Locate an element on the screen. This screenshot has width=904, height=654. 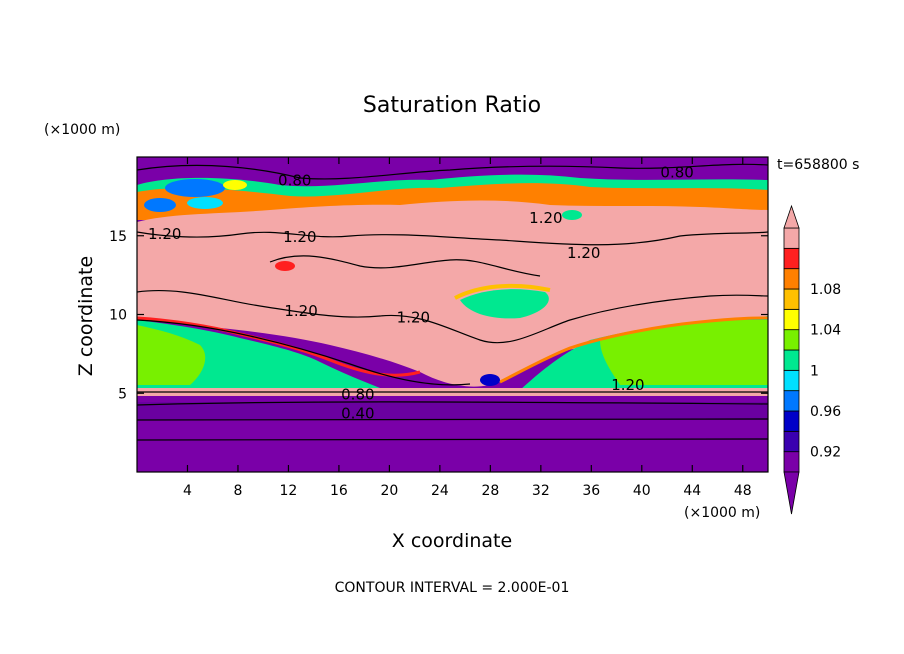
y-axis-label: Z coordinate is located at coordinates (86, 316).